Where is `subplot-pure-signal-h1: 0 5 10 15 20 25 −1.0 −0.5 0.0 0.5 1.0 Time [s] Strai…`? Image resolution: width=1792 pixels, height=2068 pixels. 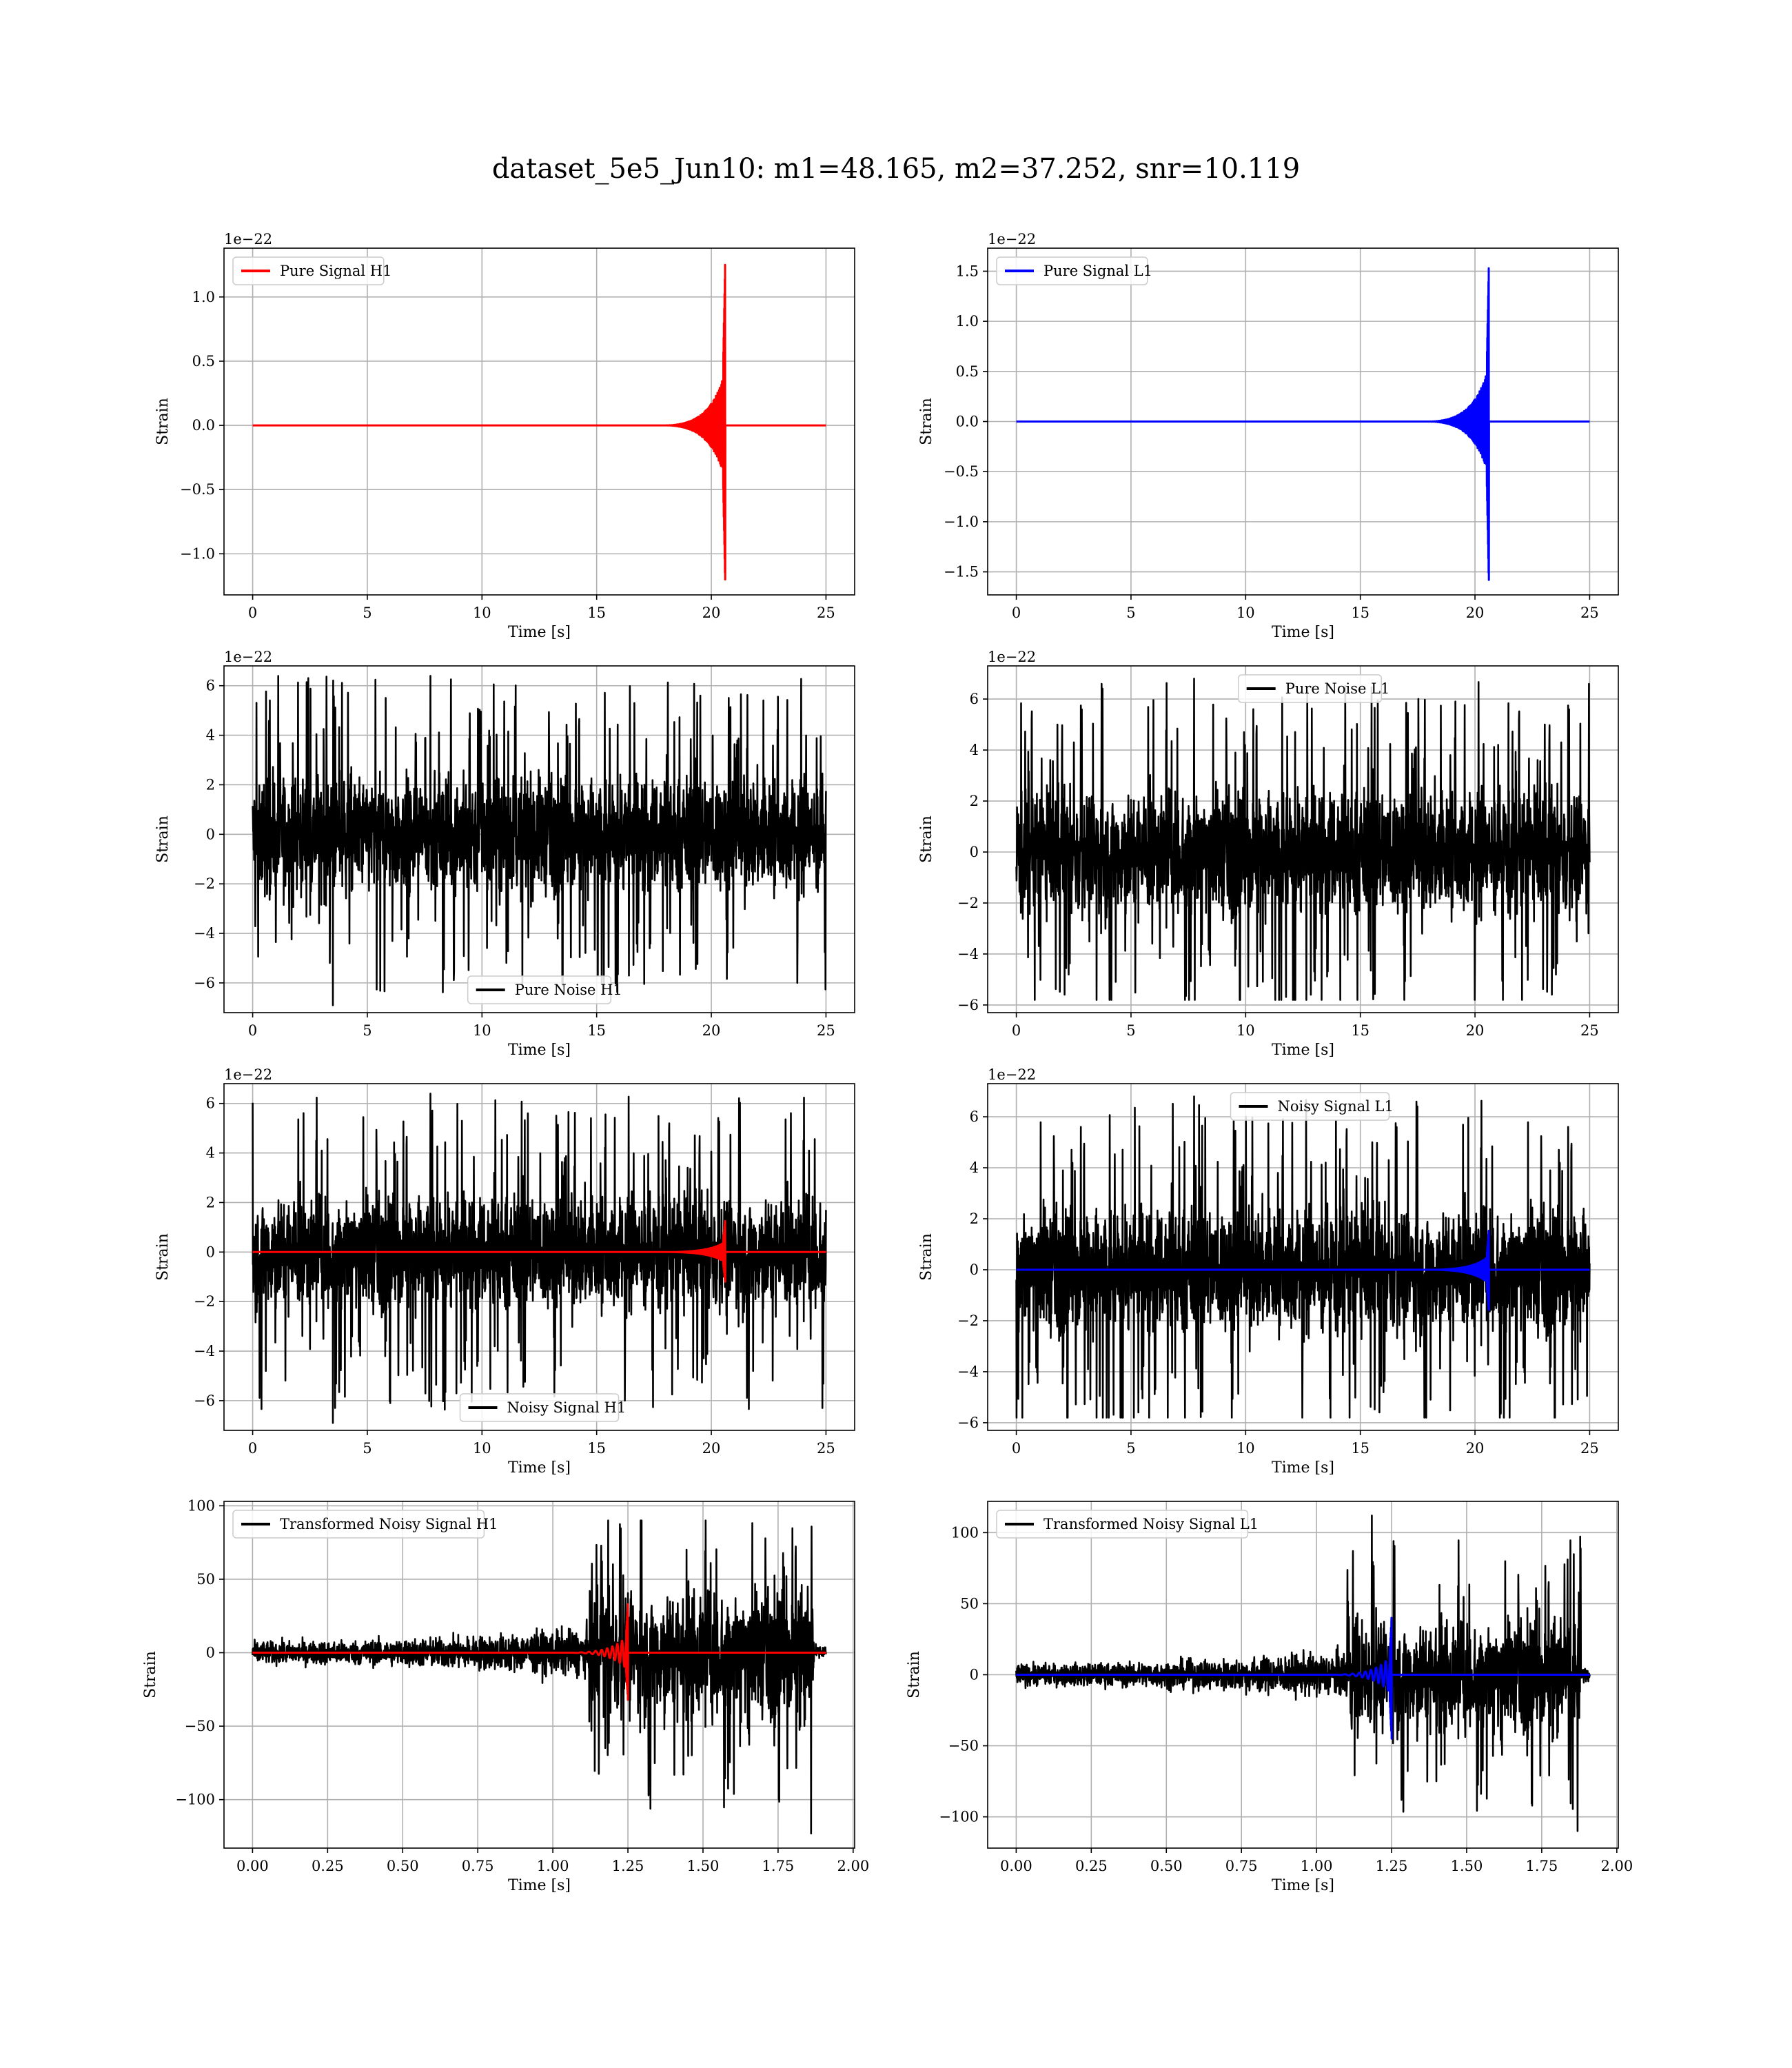 subplot-pure-signal-h1: 0 5 10 15 20 25 −1.0 −0.5 0.0 0.5 1.0 Time [s] Strai… is located at coordinates (504, 436).